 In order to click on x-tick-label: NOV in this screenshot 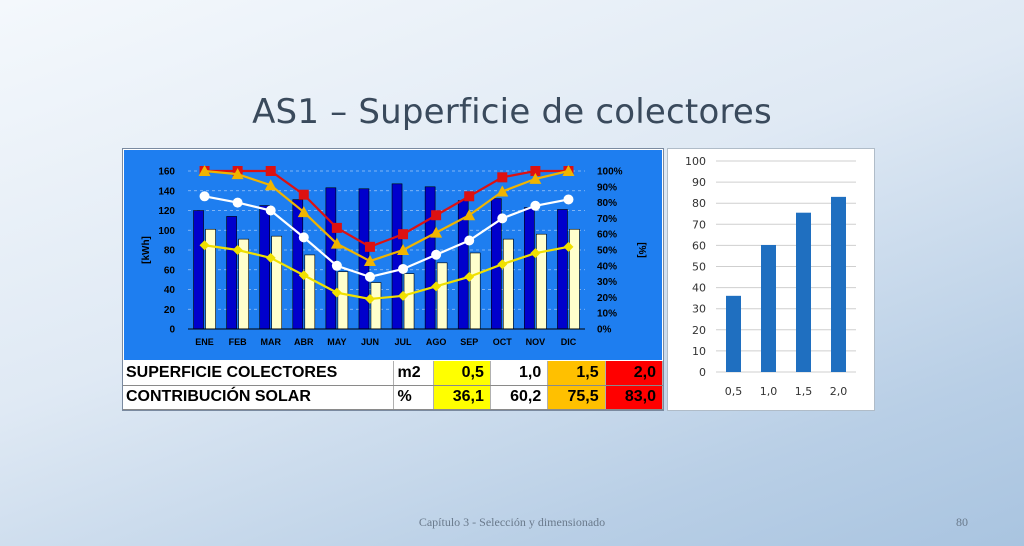, I will do `click(536, 342)`.